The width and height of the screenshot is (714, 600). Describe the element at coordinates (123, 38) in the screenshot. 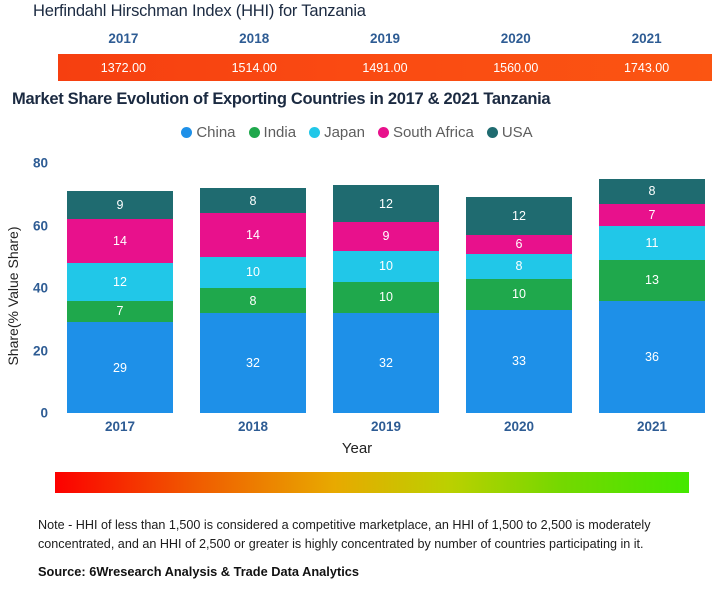

I see `hhi-year-2017: 2017` at that location.